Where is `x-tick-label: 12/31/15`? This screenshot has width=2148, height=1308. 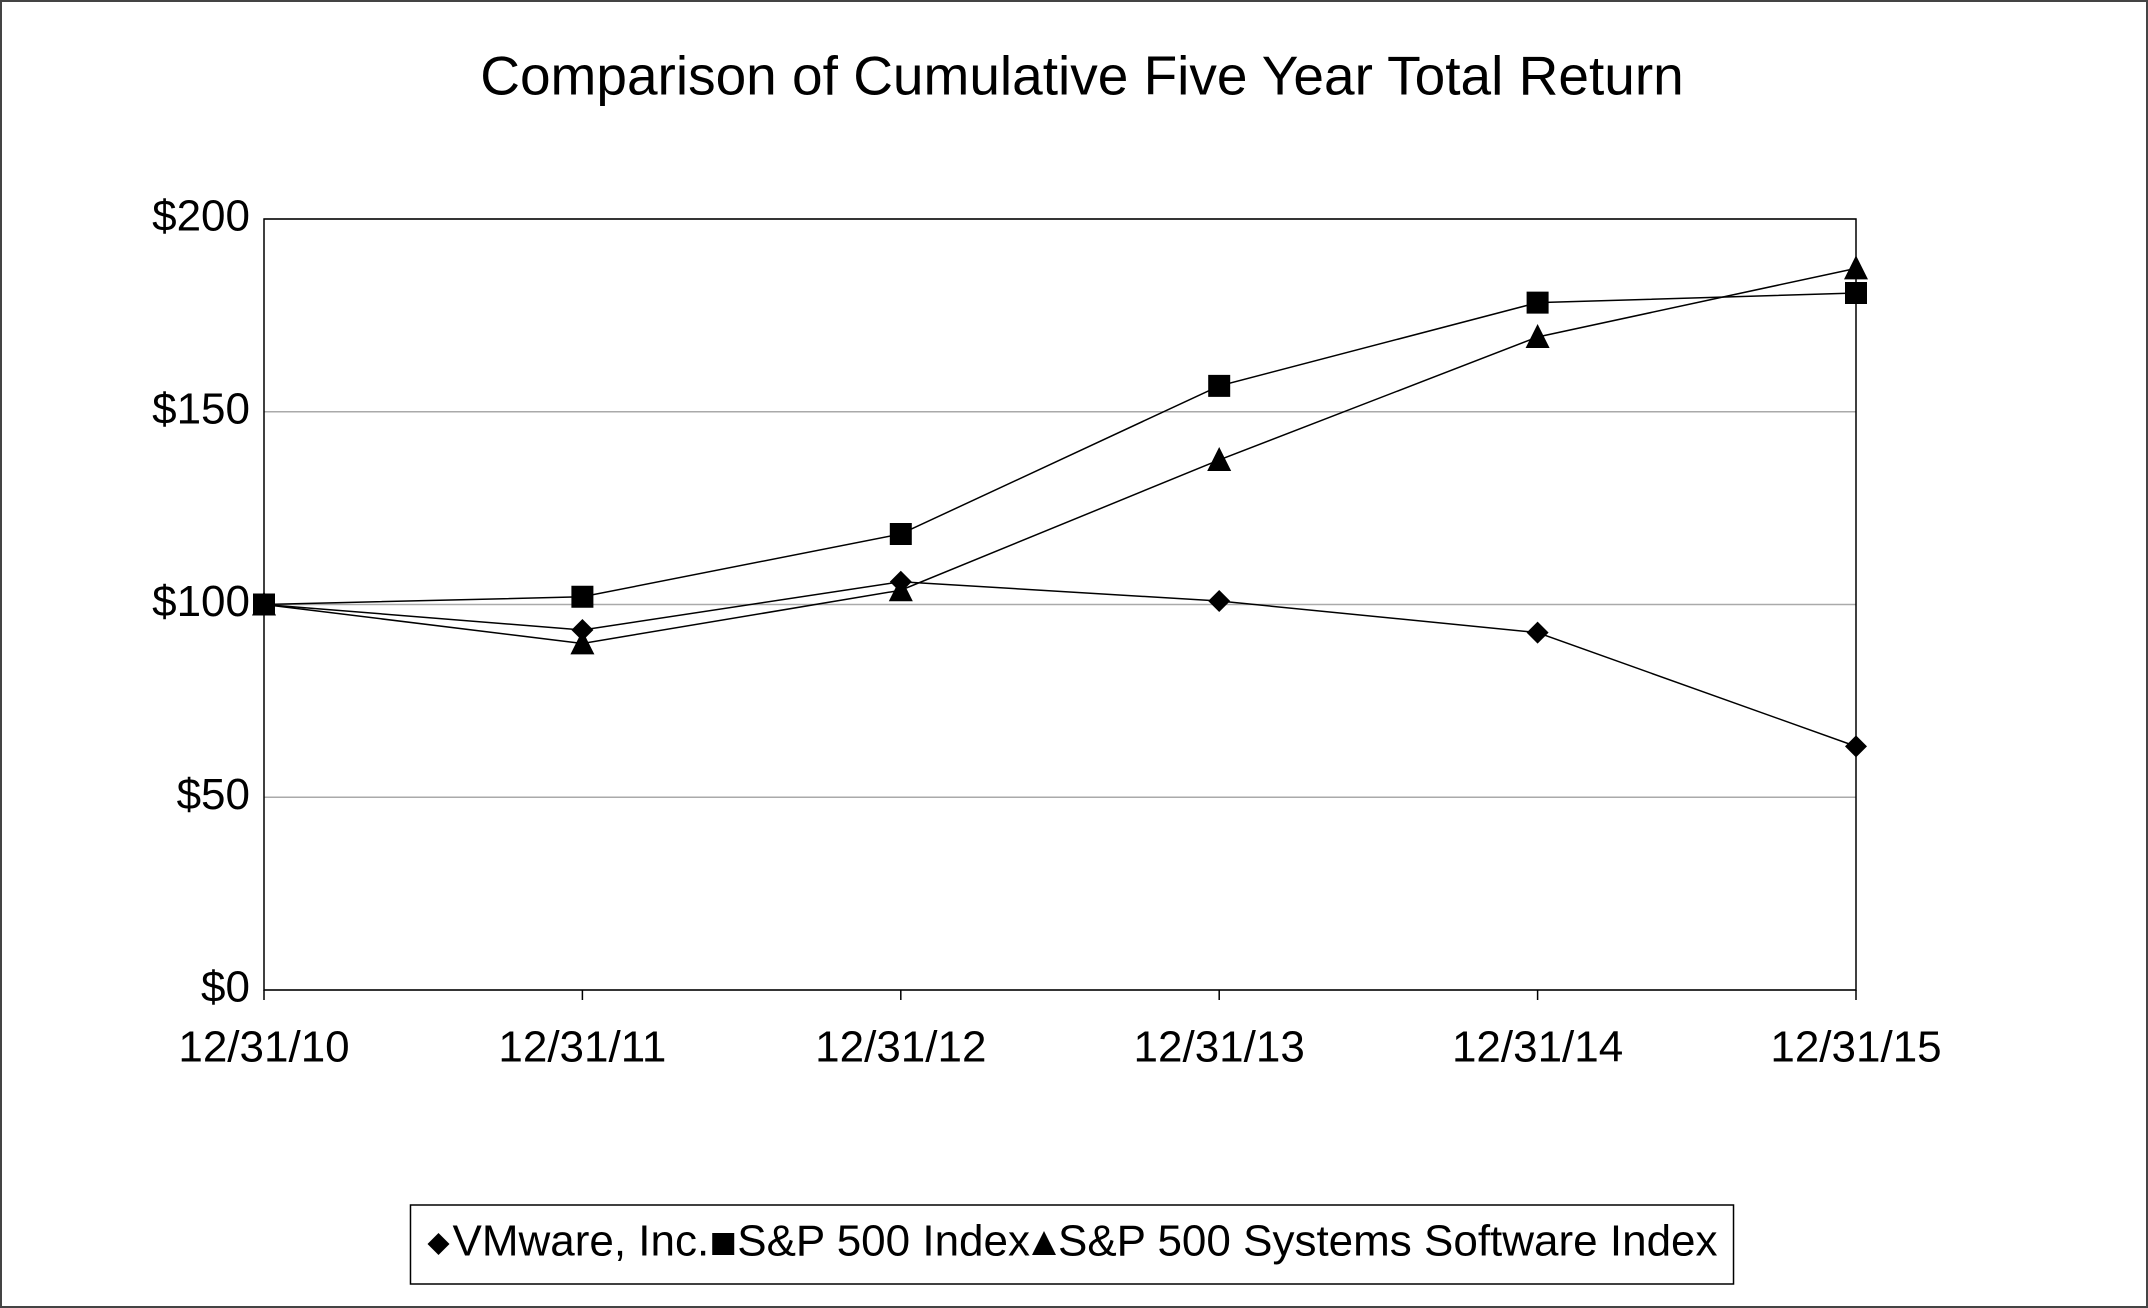
x-tick-label: 12/31/15 is located at coordinates (1855, 1047).